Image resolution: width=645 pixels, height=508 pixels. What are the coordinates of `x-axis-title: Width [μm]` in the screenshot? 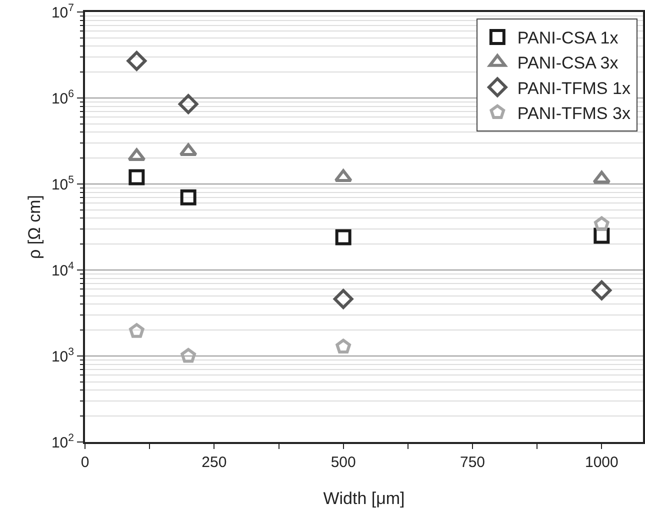 It's located at (364, 498).